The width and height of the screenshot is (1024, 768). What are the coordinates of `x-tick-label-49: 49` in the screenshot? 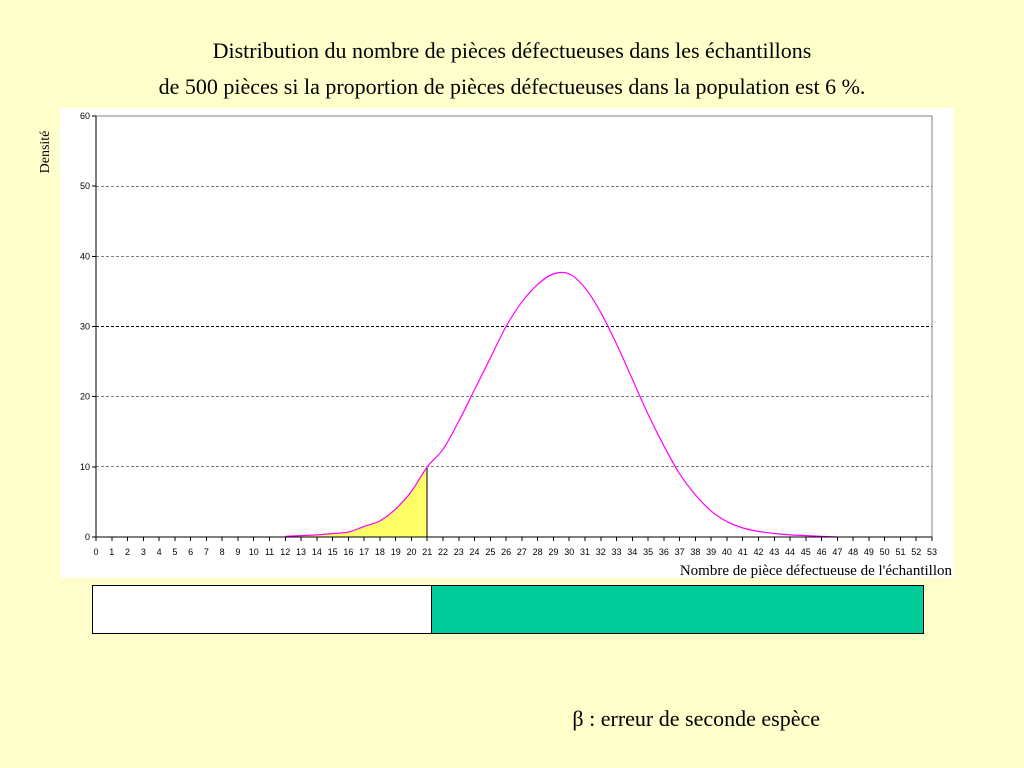 It's located at (869, 552).